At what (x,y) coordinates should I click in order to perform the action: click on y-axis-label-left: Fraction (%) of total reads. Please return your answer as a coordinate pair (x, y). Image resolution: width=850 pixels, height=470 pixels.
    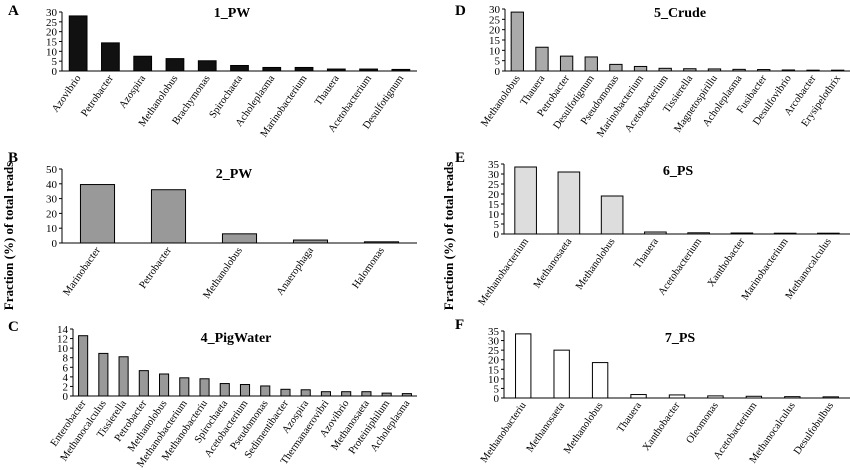
    Looking at the image, I should click on (8, 236).